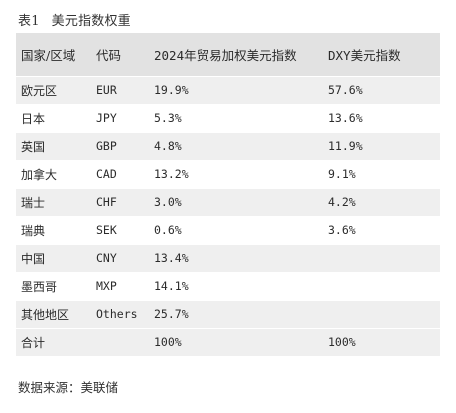  I want to click on cell-code: Others, so click(117, 314).